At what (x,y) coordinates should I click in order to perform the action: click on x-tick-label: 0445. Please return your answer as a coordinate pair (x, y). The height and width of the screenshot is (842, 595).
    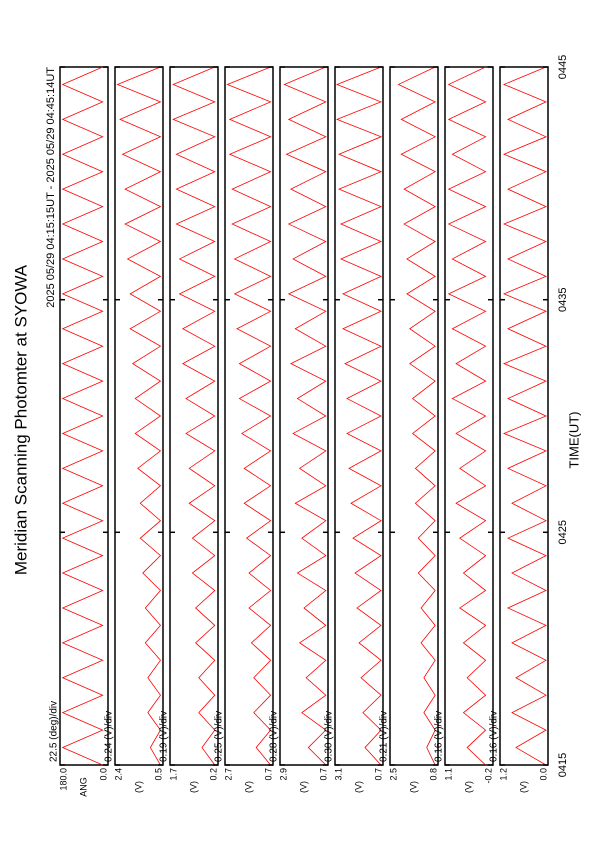
    Looking at the image, I should click on (563, 67).